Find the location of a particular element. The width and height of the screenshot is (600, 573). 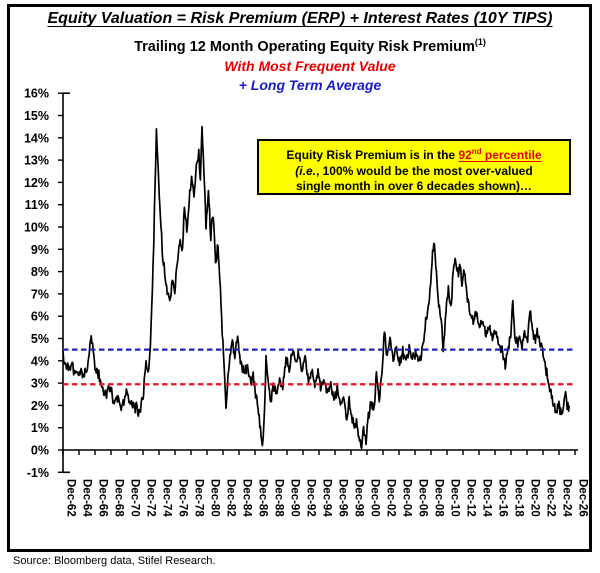

svg-text: Dec-96 is located at coordinates (343, 498).